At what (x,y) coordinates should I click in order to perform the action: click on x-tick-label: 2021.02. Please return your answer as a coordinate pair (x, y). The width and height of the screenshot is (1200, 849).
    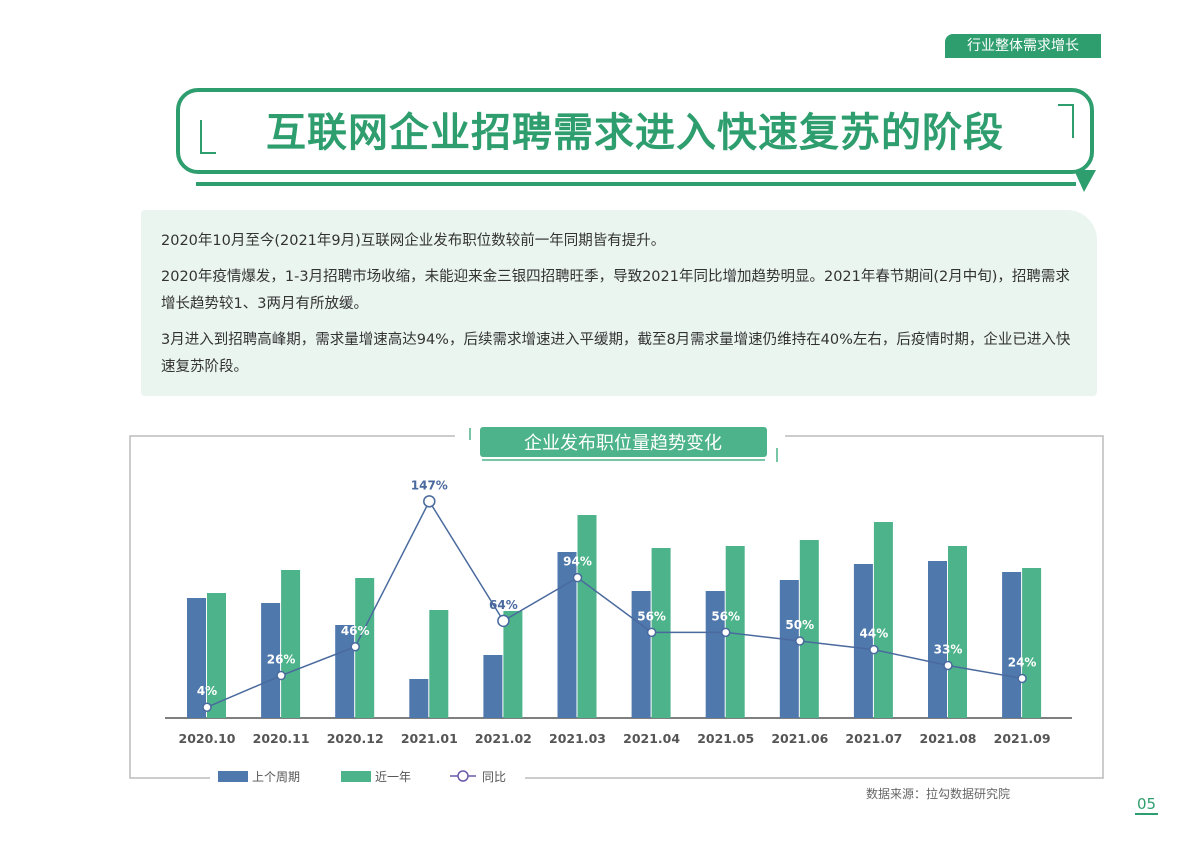
    Looking at the image, I should click on (503, 738).